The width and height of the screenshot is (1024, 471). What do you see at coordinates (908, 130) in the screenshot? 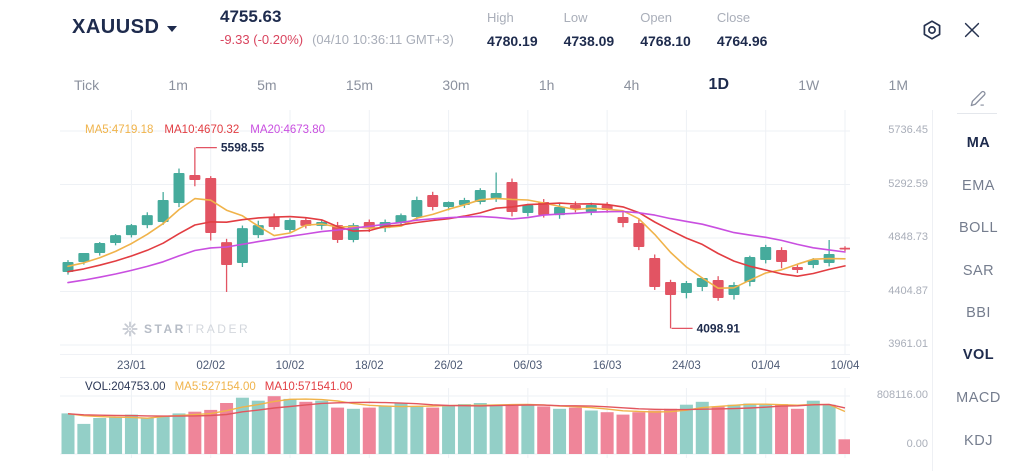
I see `y-axis-price-label: 5736.45` at bounding box center [908, 130].